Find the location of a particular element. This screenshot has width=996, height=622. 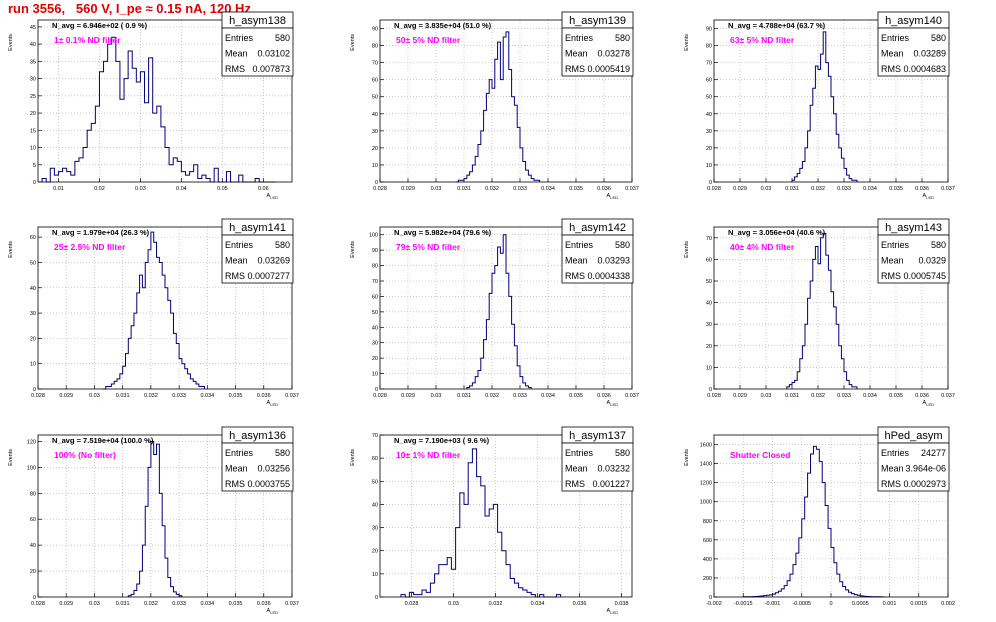

stats-value: 0.03269 is located at coordinates (273, 261).